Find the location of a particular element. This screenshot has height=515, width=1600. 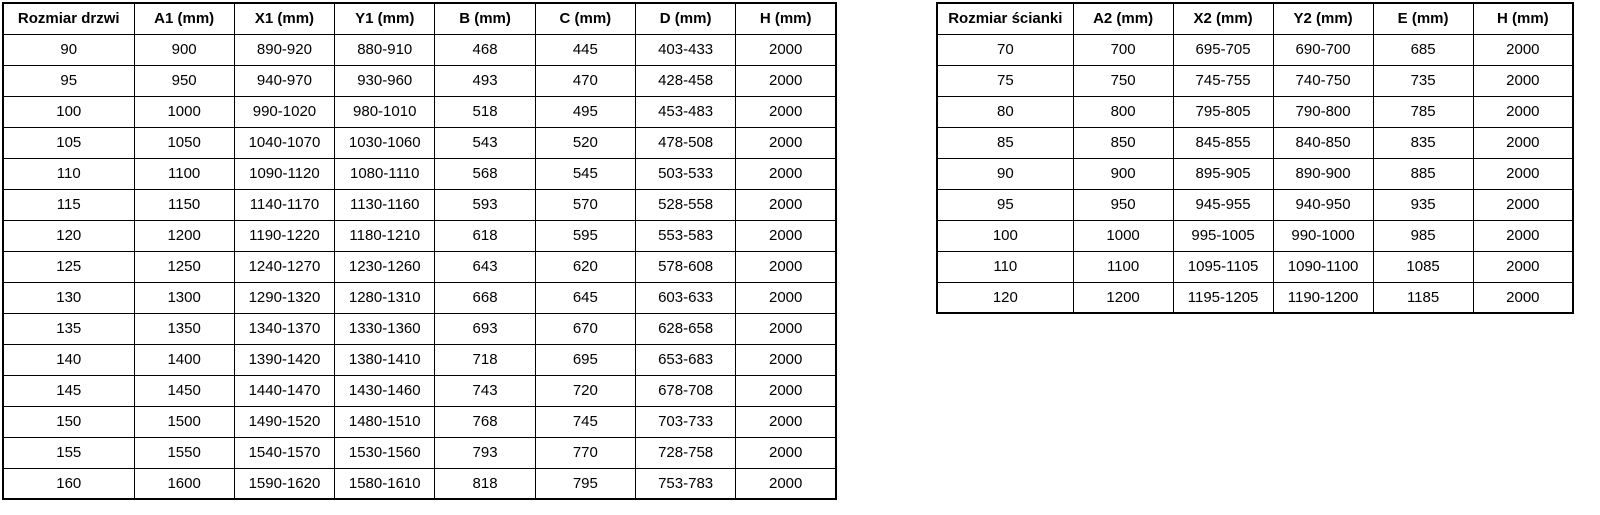

table-cell: 790-800 is located at coordinates (1323, 111).